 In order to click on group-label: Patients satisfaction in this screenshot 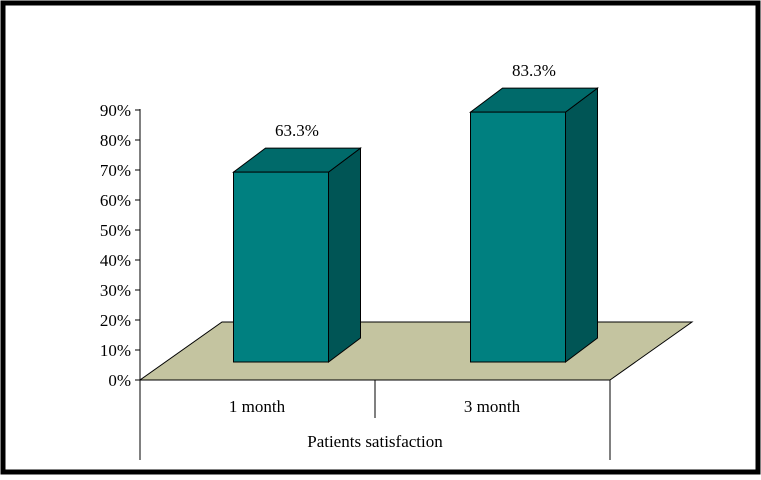, I will do `click(375, 441)`.